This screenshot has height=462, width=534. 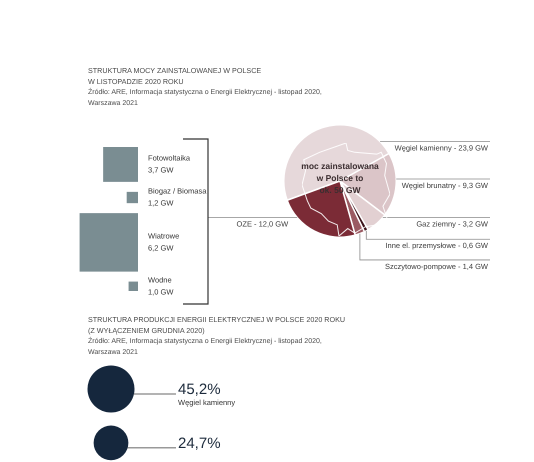 What do you see at coordinates (199, 443) in the screenshot?
I see `data-label: 24,7%` at bounding box center [199, 443].